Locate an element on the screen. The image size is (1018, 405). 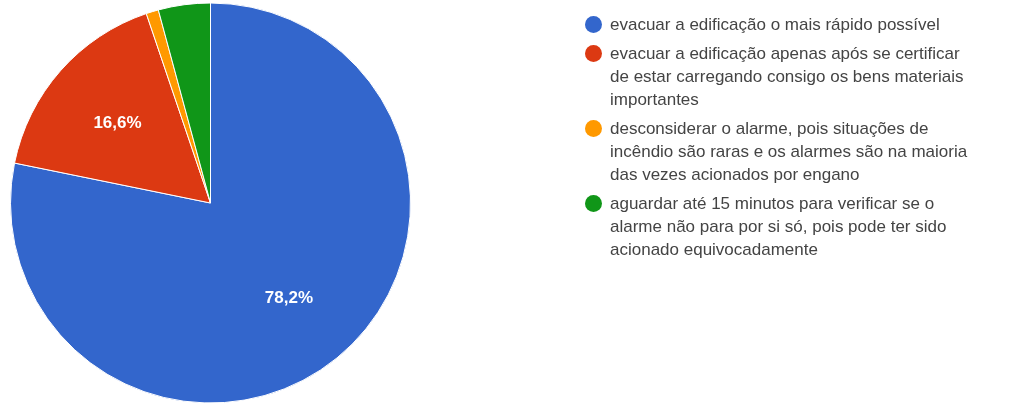
data-label: 16,6% is located at coordinates (117, 122).